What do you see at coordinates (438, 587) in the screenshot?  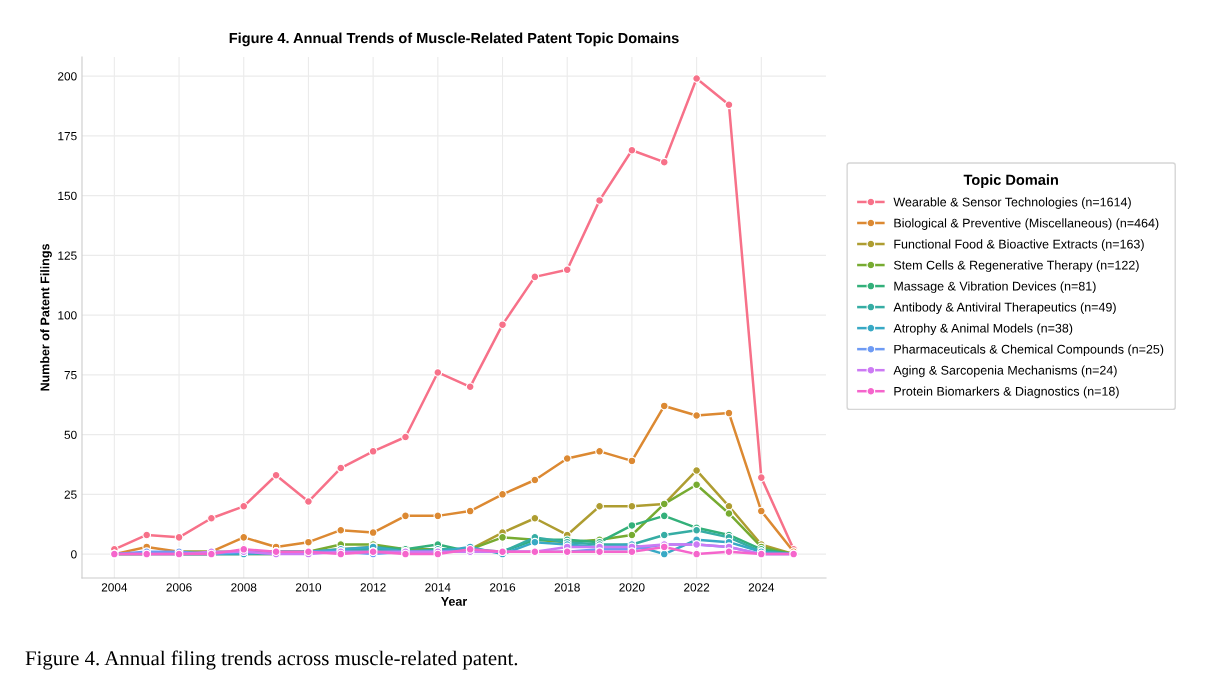 I see `x-tick-label: 2014` at bounding box center [438, 587].